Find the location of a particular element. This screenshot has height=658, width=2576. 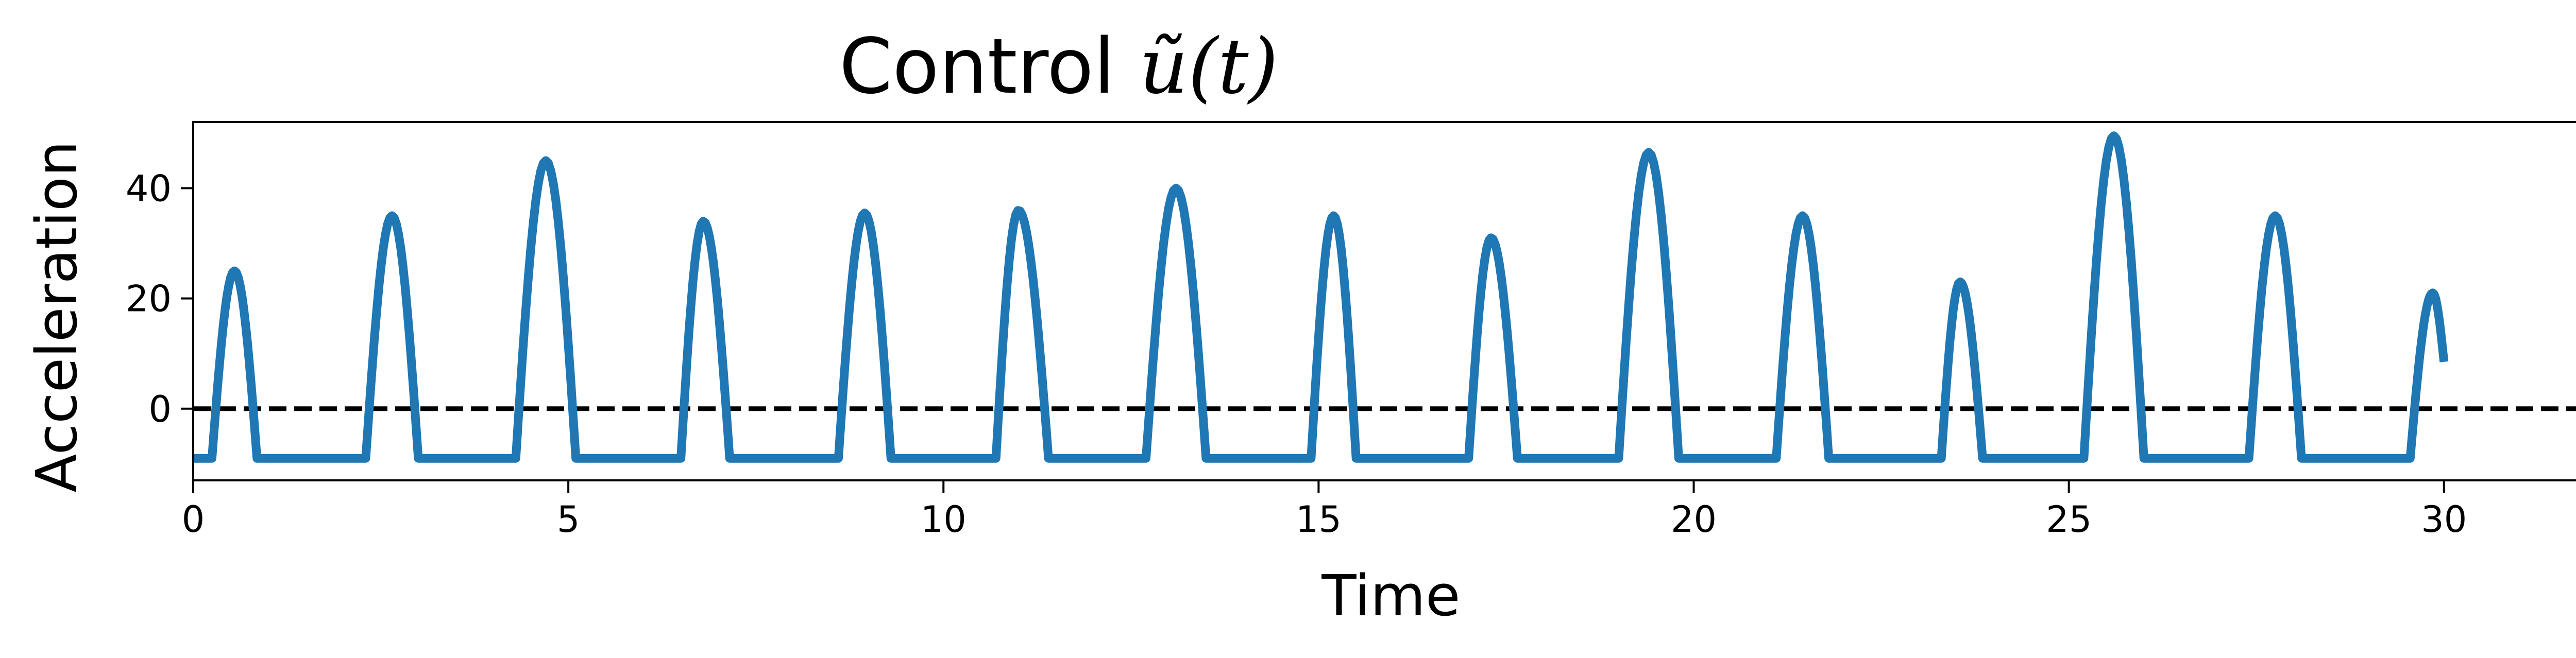

y-tick-label: 20 is located at coordinates (149, 299).